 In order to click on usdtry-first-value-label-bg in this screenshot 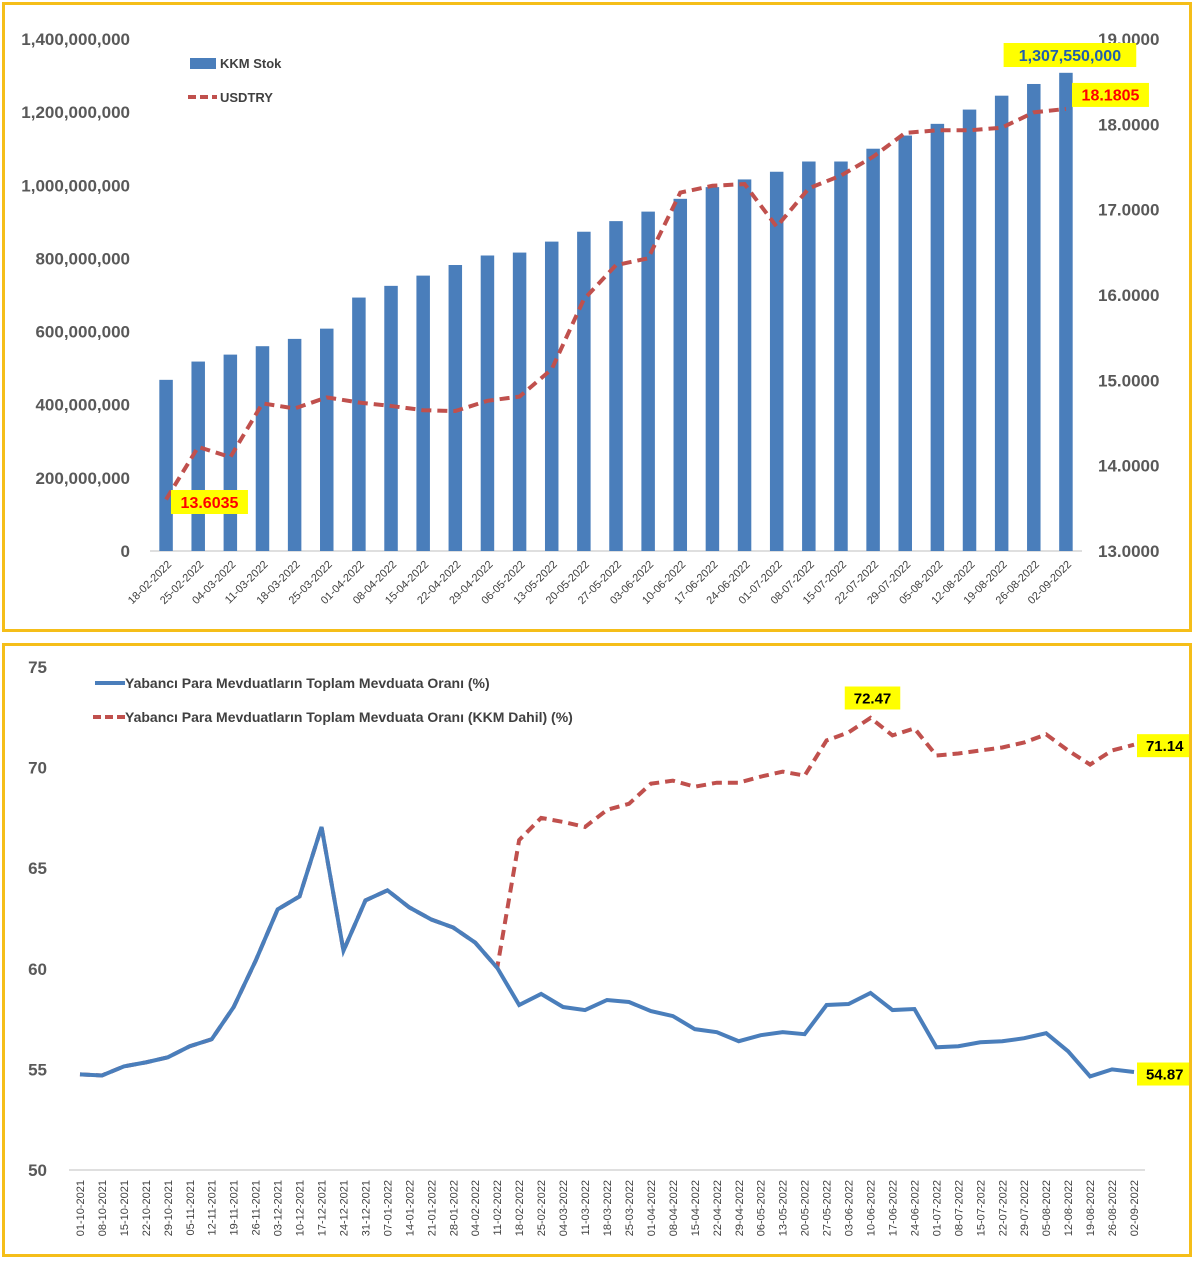, I will do `click(209, 502)`.